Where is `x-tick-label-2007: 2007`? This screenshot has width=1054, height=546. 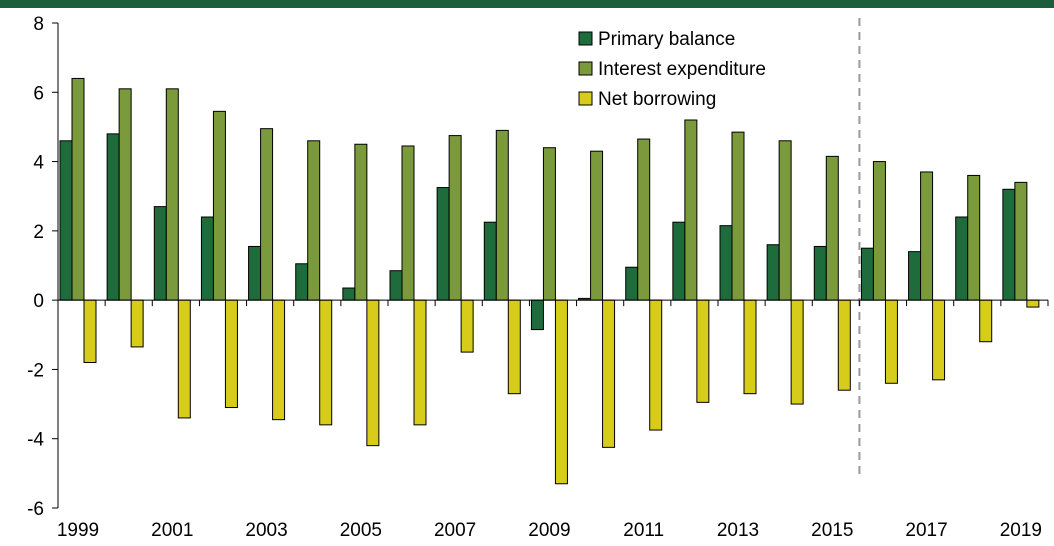
x-tick-label-2007: 2007 is located at coordinates (455, 530).